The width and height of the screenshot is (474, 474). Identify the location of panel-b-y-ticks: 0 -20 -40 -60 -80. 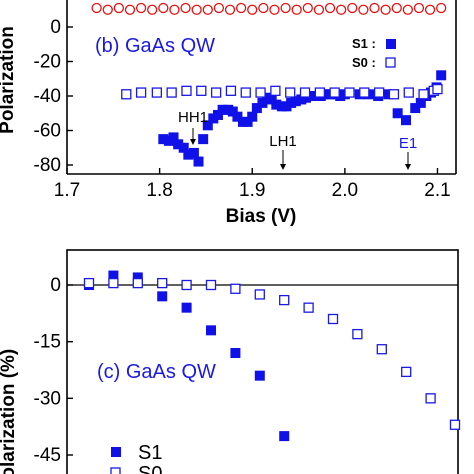
(53, 96).